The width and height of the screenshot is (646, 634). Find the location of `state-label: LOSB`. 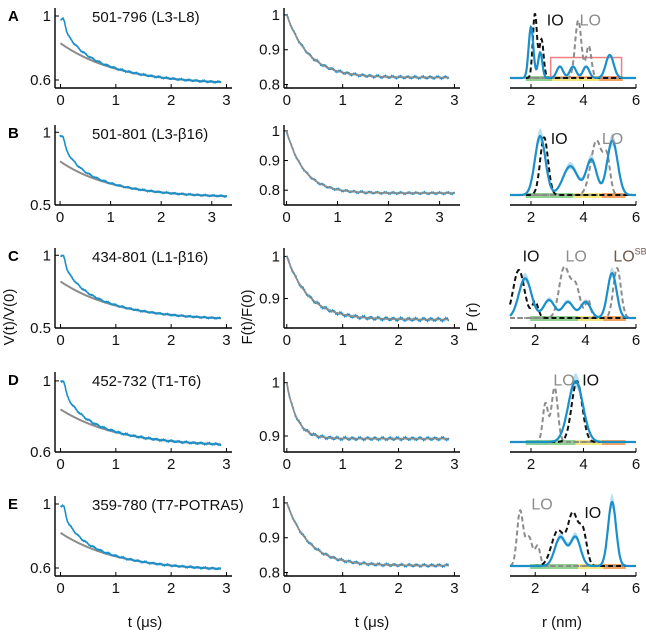

state-label: LOSB is located at coordinates (629, 256).